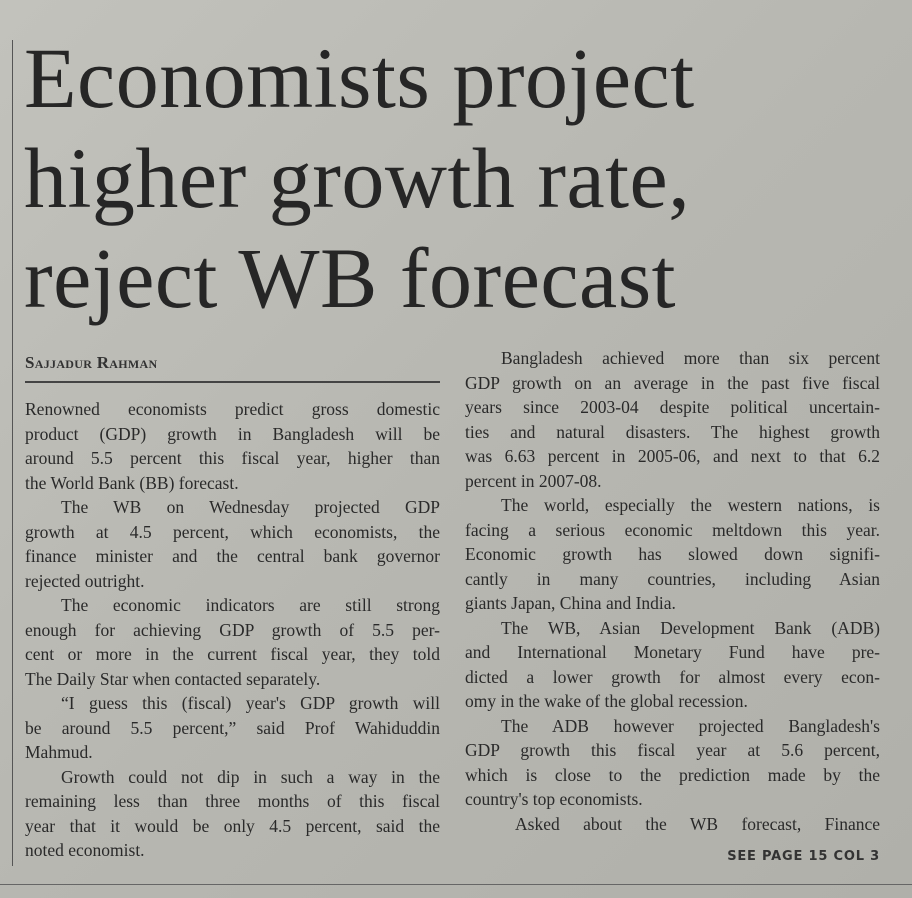 The width and height of the screenshot is (912, 898). I want to click on text-line: Asked about the WB forecast, Finance, so click(697, 823).